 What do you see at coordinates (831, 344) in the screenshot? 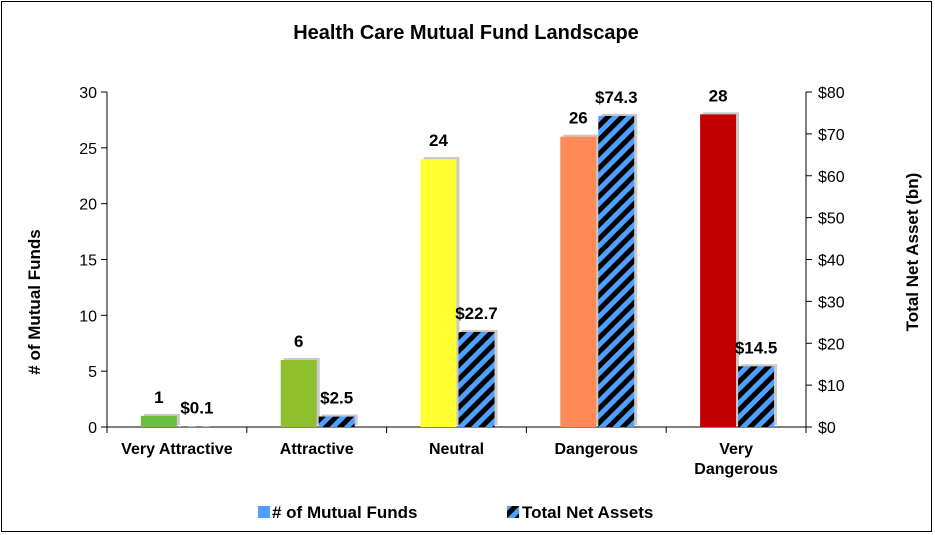
I see `y-right-tick-label: $20` at bounding box center [831, 344].